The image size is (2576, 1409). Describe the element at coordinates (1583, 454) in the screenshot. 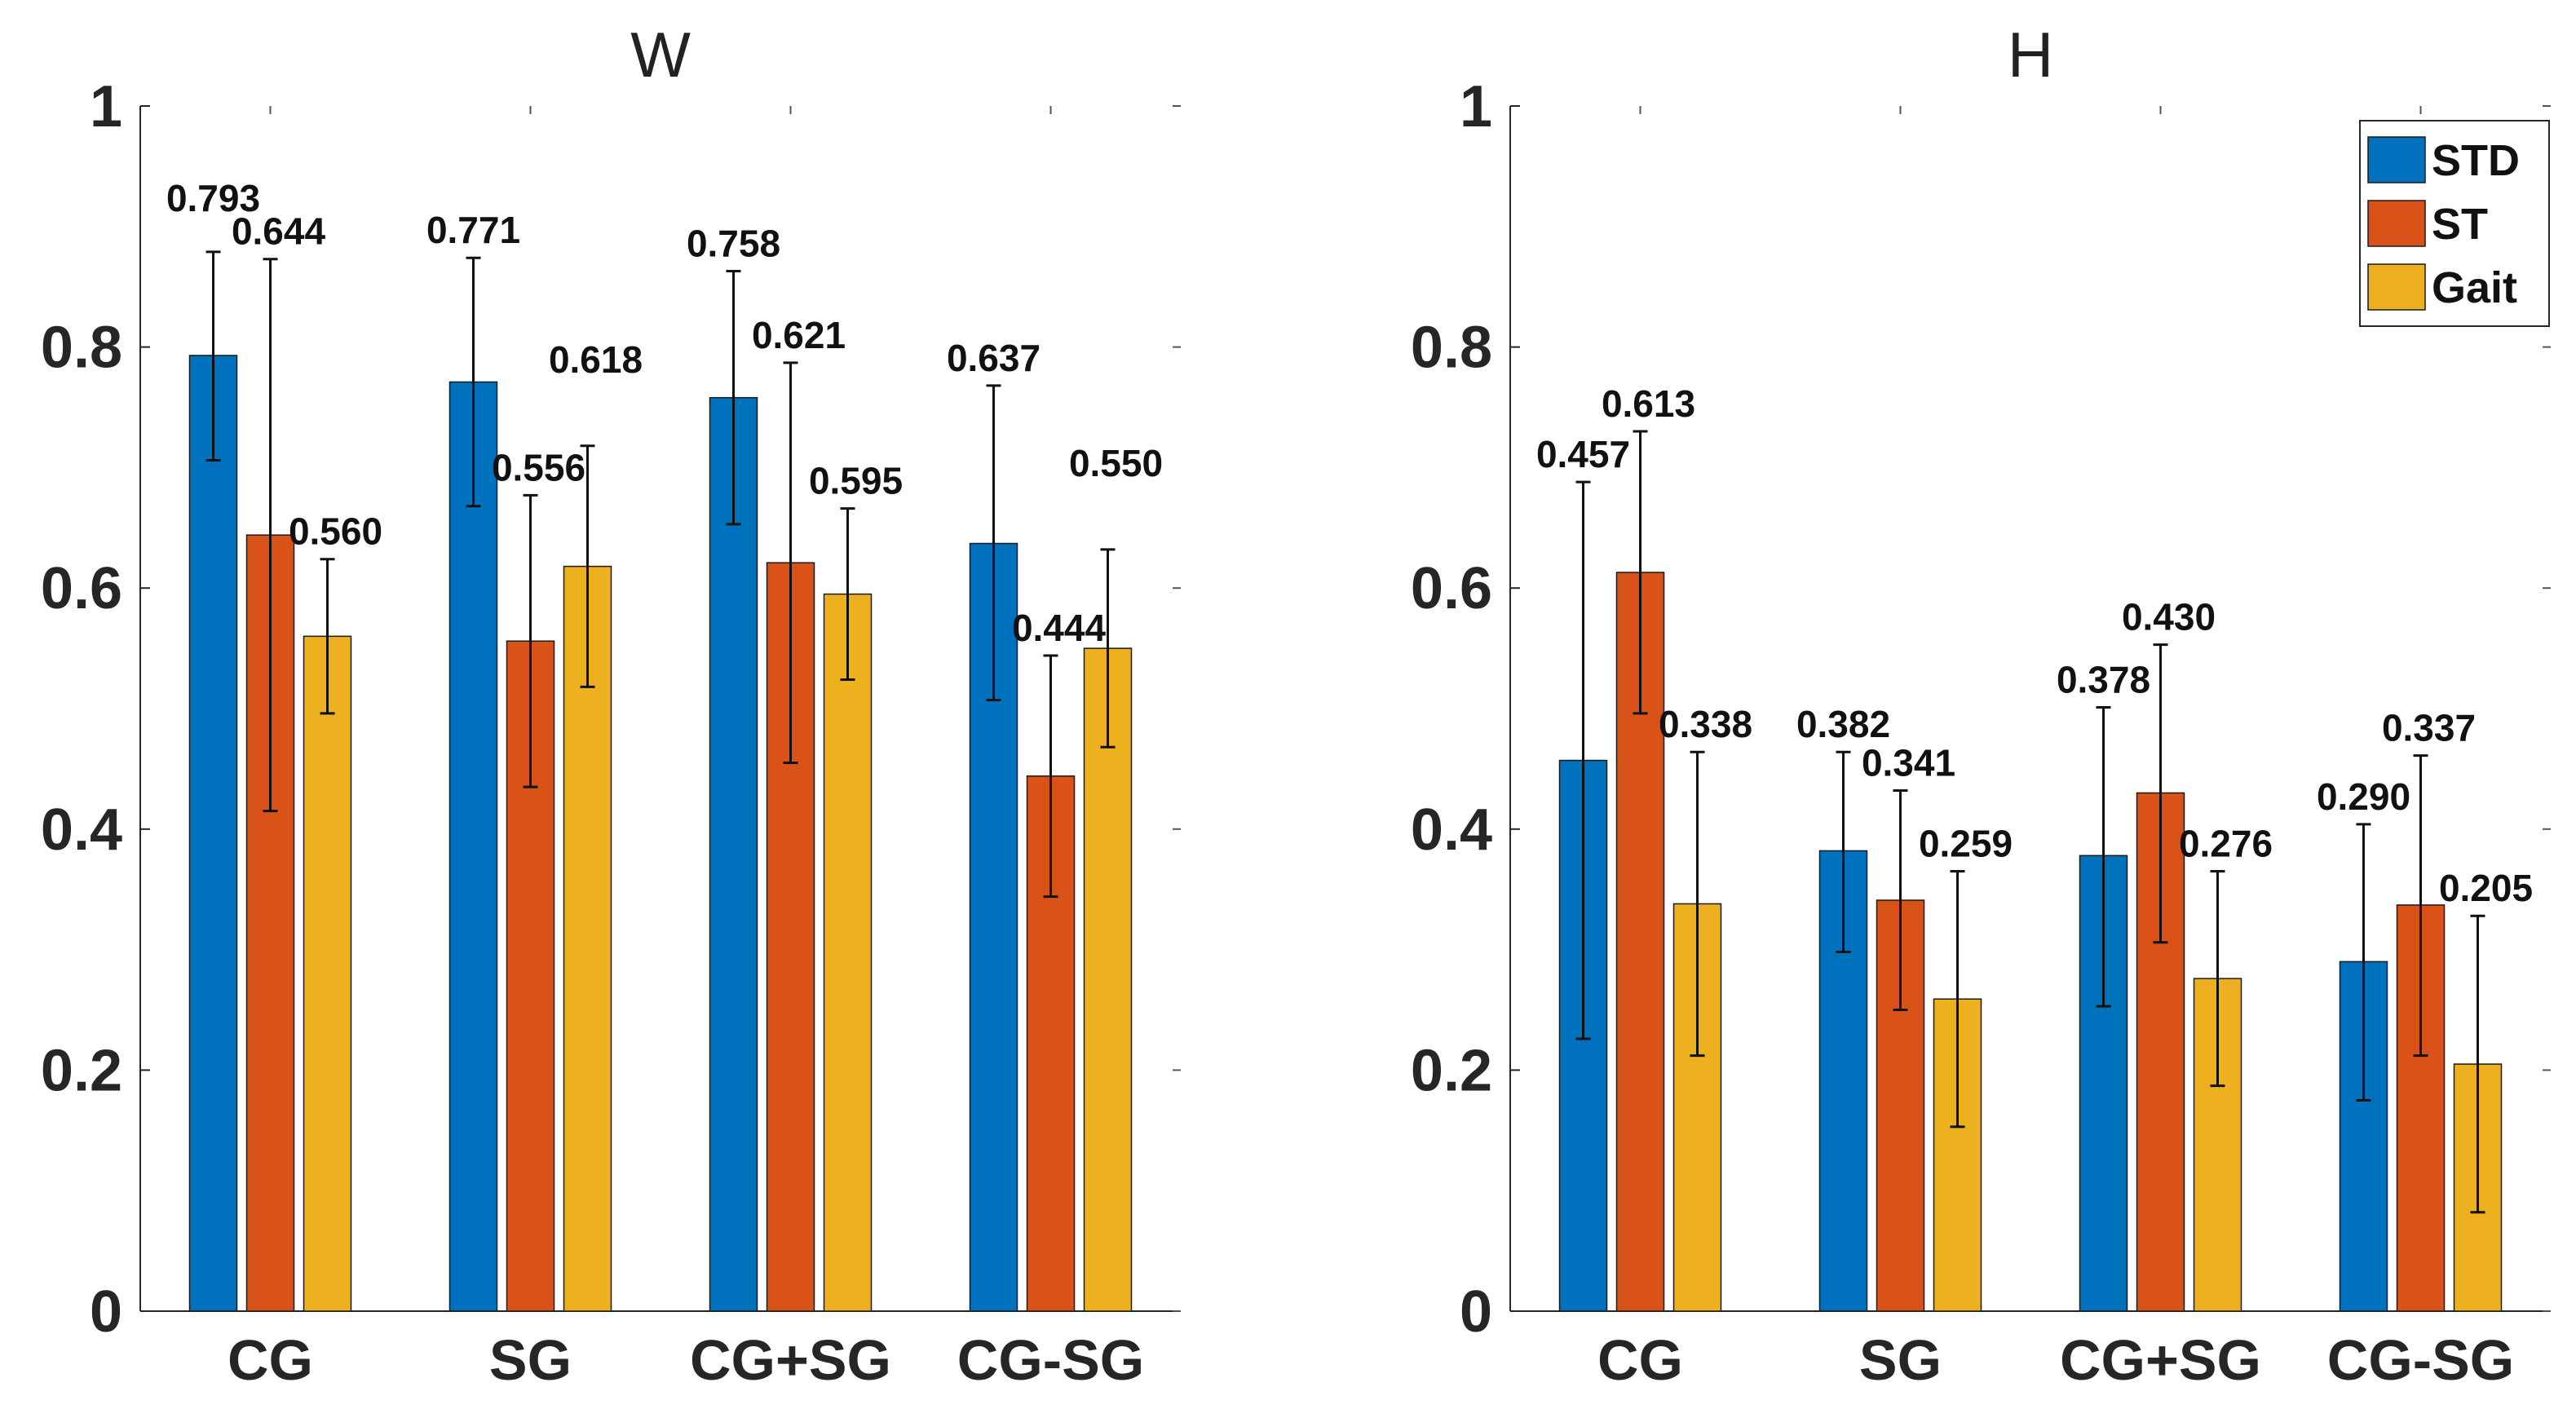

I see `data-label: 0.457` at that location.